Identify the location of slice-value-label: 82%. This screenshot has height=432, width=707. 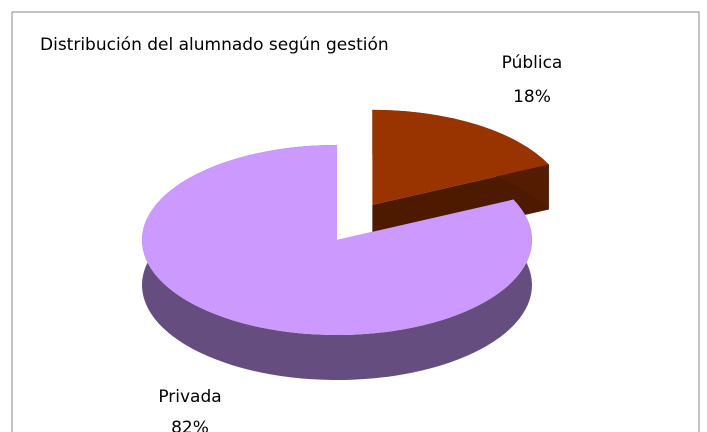
(190, 425).